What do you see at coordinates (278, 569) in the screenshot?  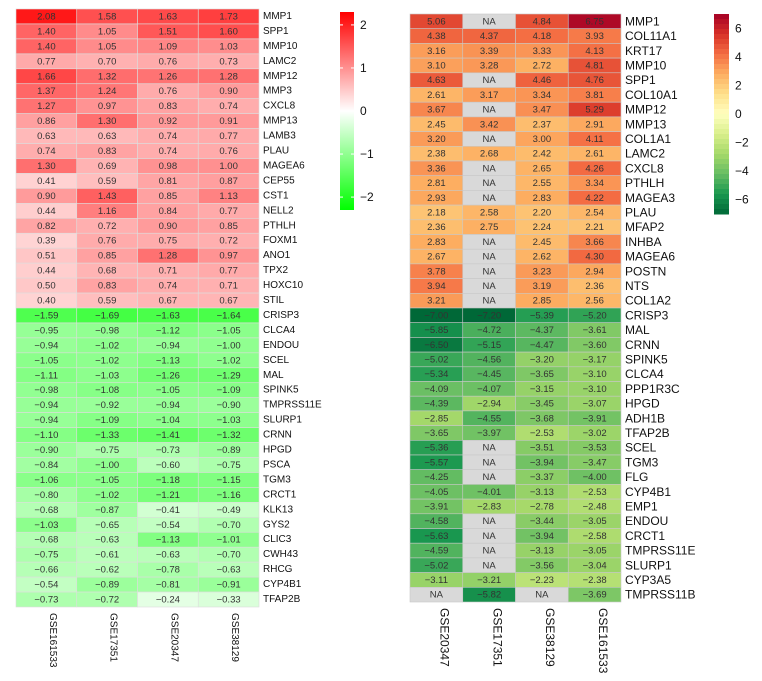 I see `row-label: RHCG` at bounding box center [278, 569].